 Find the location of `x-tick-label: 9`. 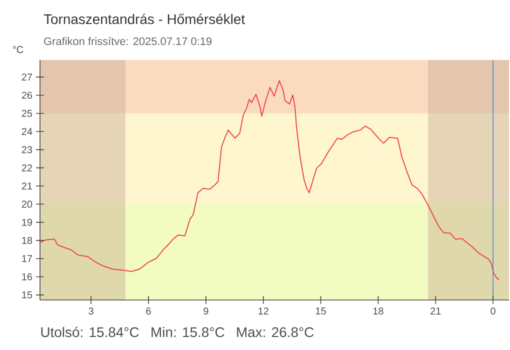

x-tick-label: 9 is located at coordinates (206, 311).